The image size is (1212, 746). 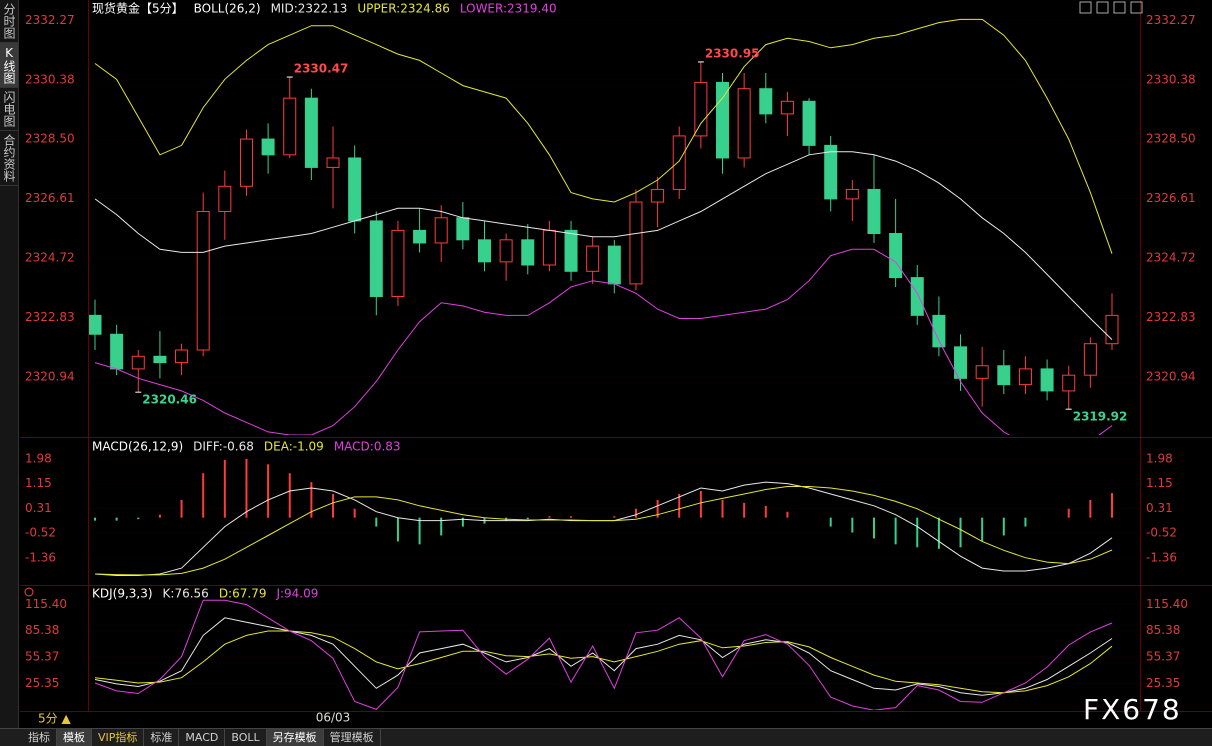 I want to click on legend-item: BOLL(26,2), so click(x=227, y=9).